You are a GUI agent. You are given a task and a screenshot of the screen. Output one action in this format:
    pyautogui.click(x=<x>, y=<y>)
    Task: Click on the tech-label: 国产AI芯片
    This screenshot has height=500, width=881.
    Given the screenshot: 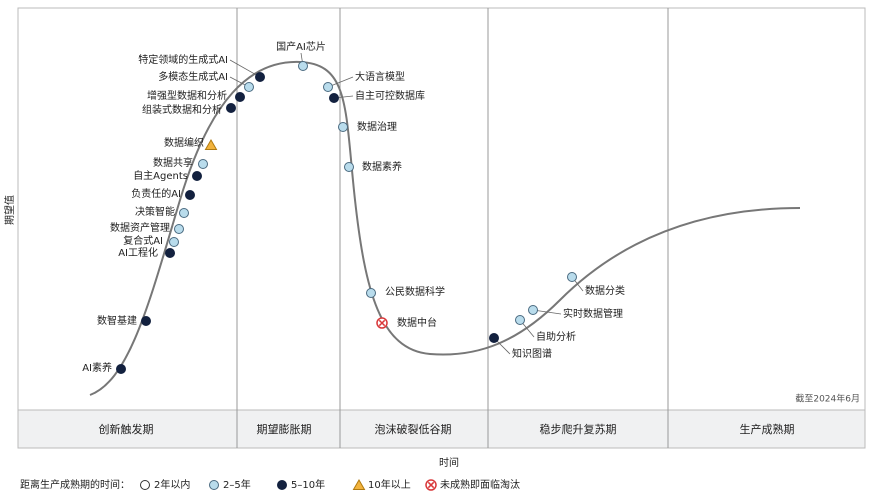 What is the action you would take?
    pyautogui.click(x=301, y=46)
    